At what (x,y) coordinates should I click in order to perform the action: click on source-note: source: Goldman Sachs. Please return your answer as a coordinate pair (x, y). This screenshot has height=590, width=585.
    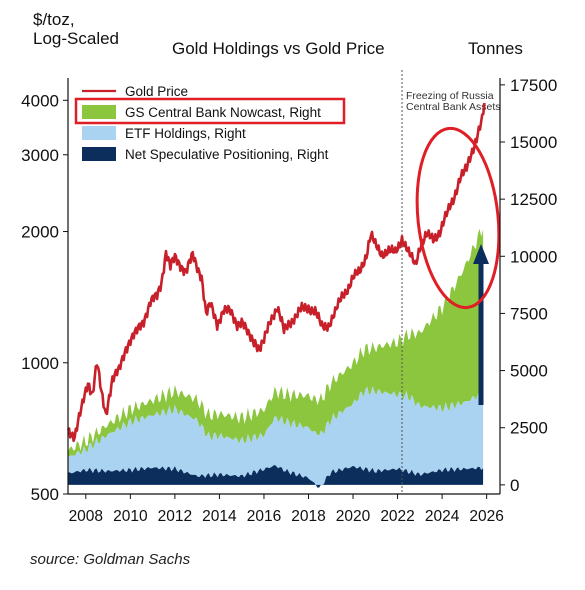
    Looking at the image, I should click on (110, 559).